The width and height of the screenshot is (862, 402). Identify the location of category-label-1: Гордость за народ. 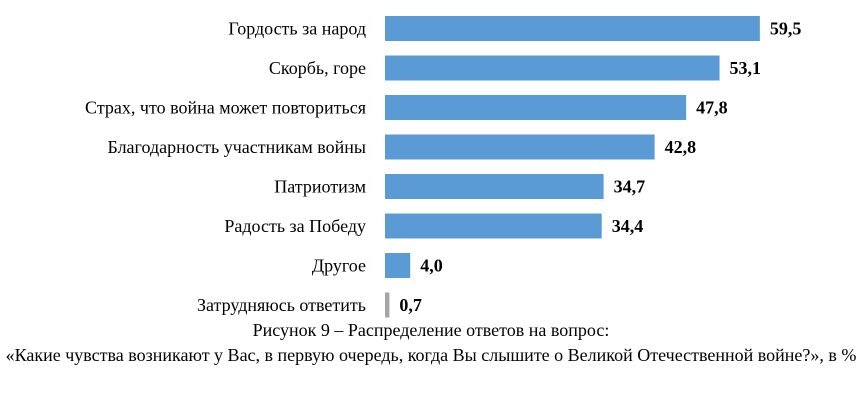
(297, 29).